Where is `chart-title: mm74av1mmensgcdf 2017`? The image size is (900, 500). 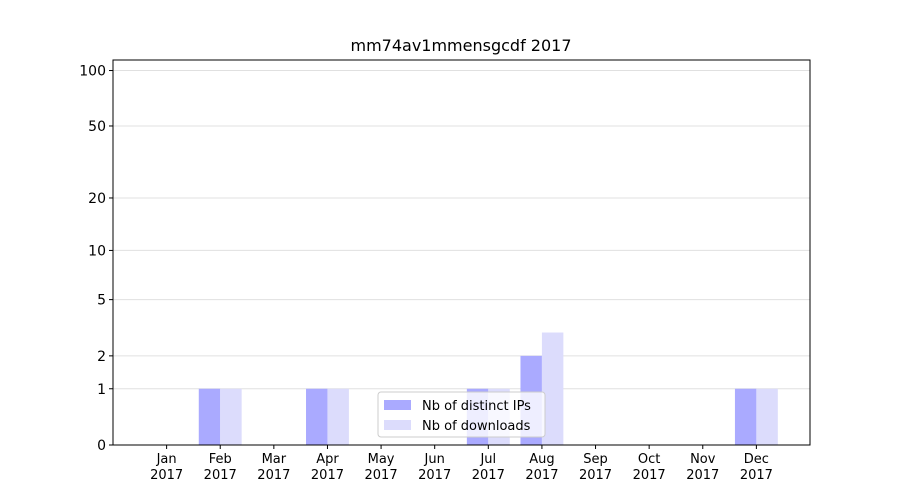 chart-title: mm74av1mmensgcdf 2017 is located at coordinates (460, 45).